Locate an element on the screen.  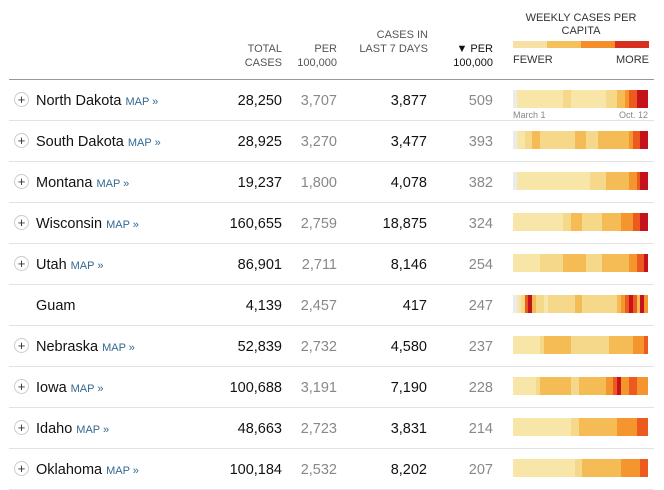
table-row: + Utah MAP » 86,901 2,711 8,146 254 is located at coordinates (331, 264).